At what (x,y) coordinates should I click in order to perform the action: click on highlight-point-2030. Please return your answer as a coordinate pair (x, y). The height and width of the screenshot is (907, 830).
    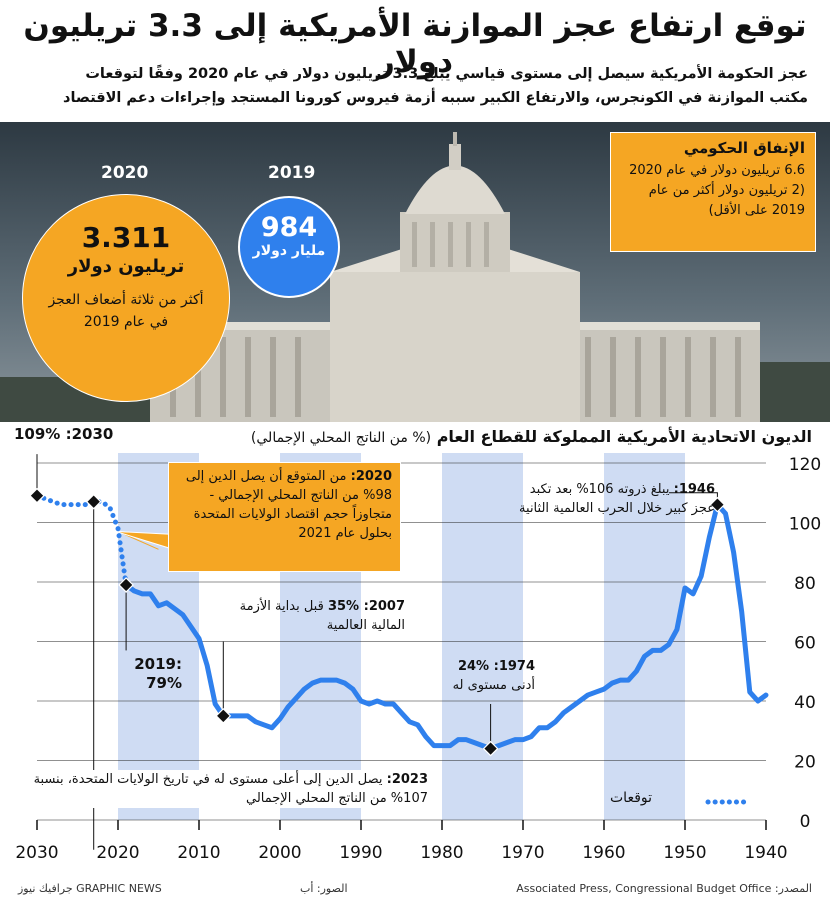
    Looking at the image, I should click on (37, 495).